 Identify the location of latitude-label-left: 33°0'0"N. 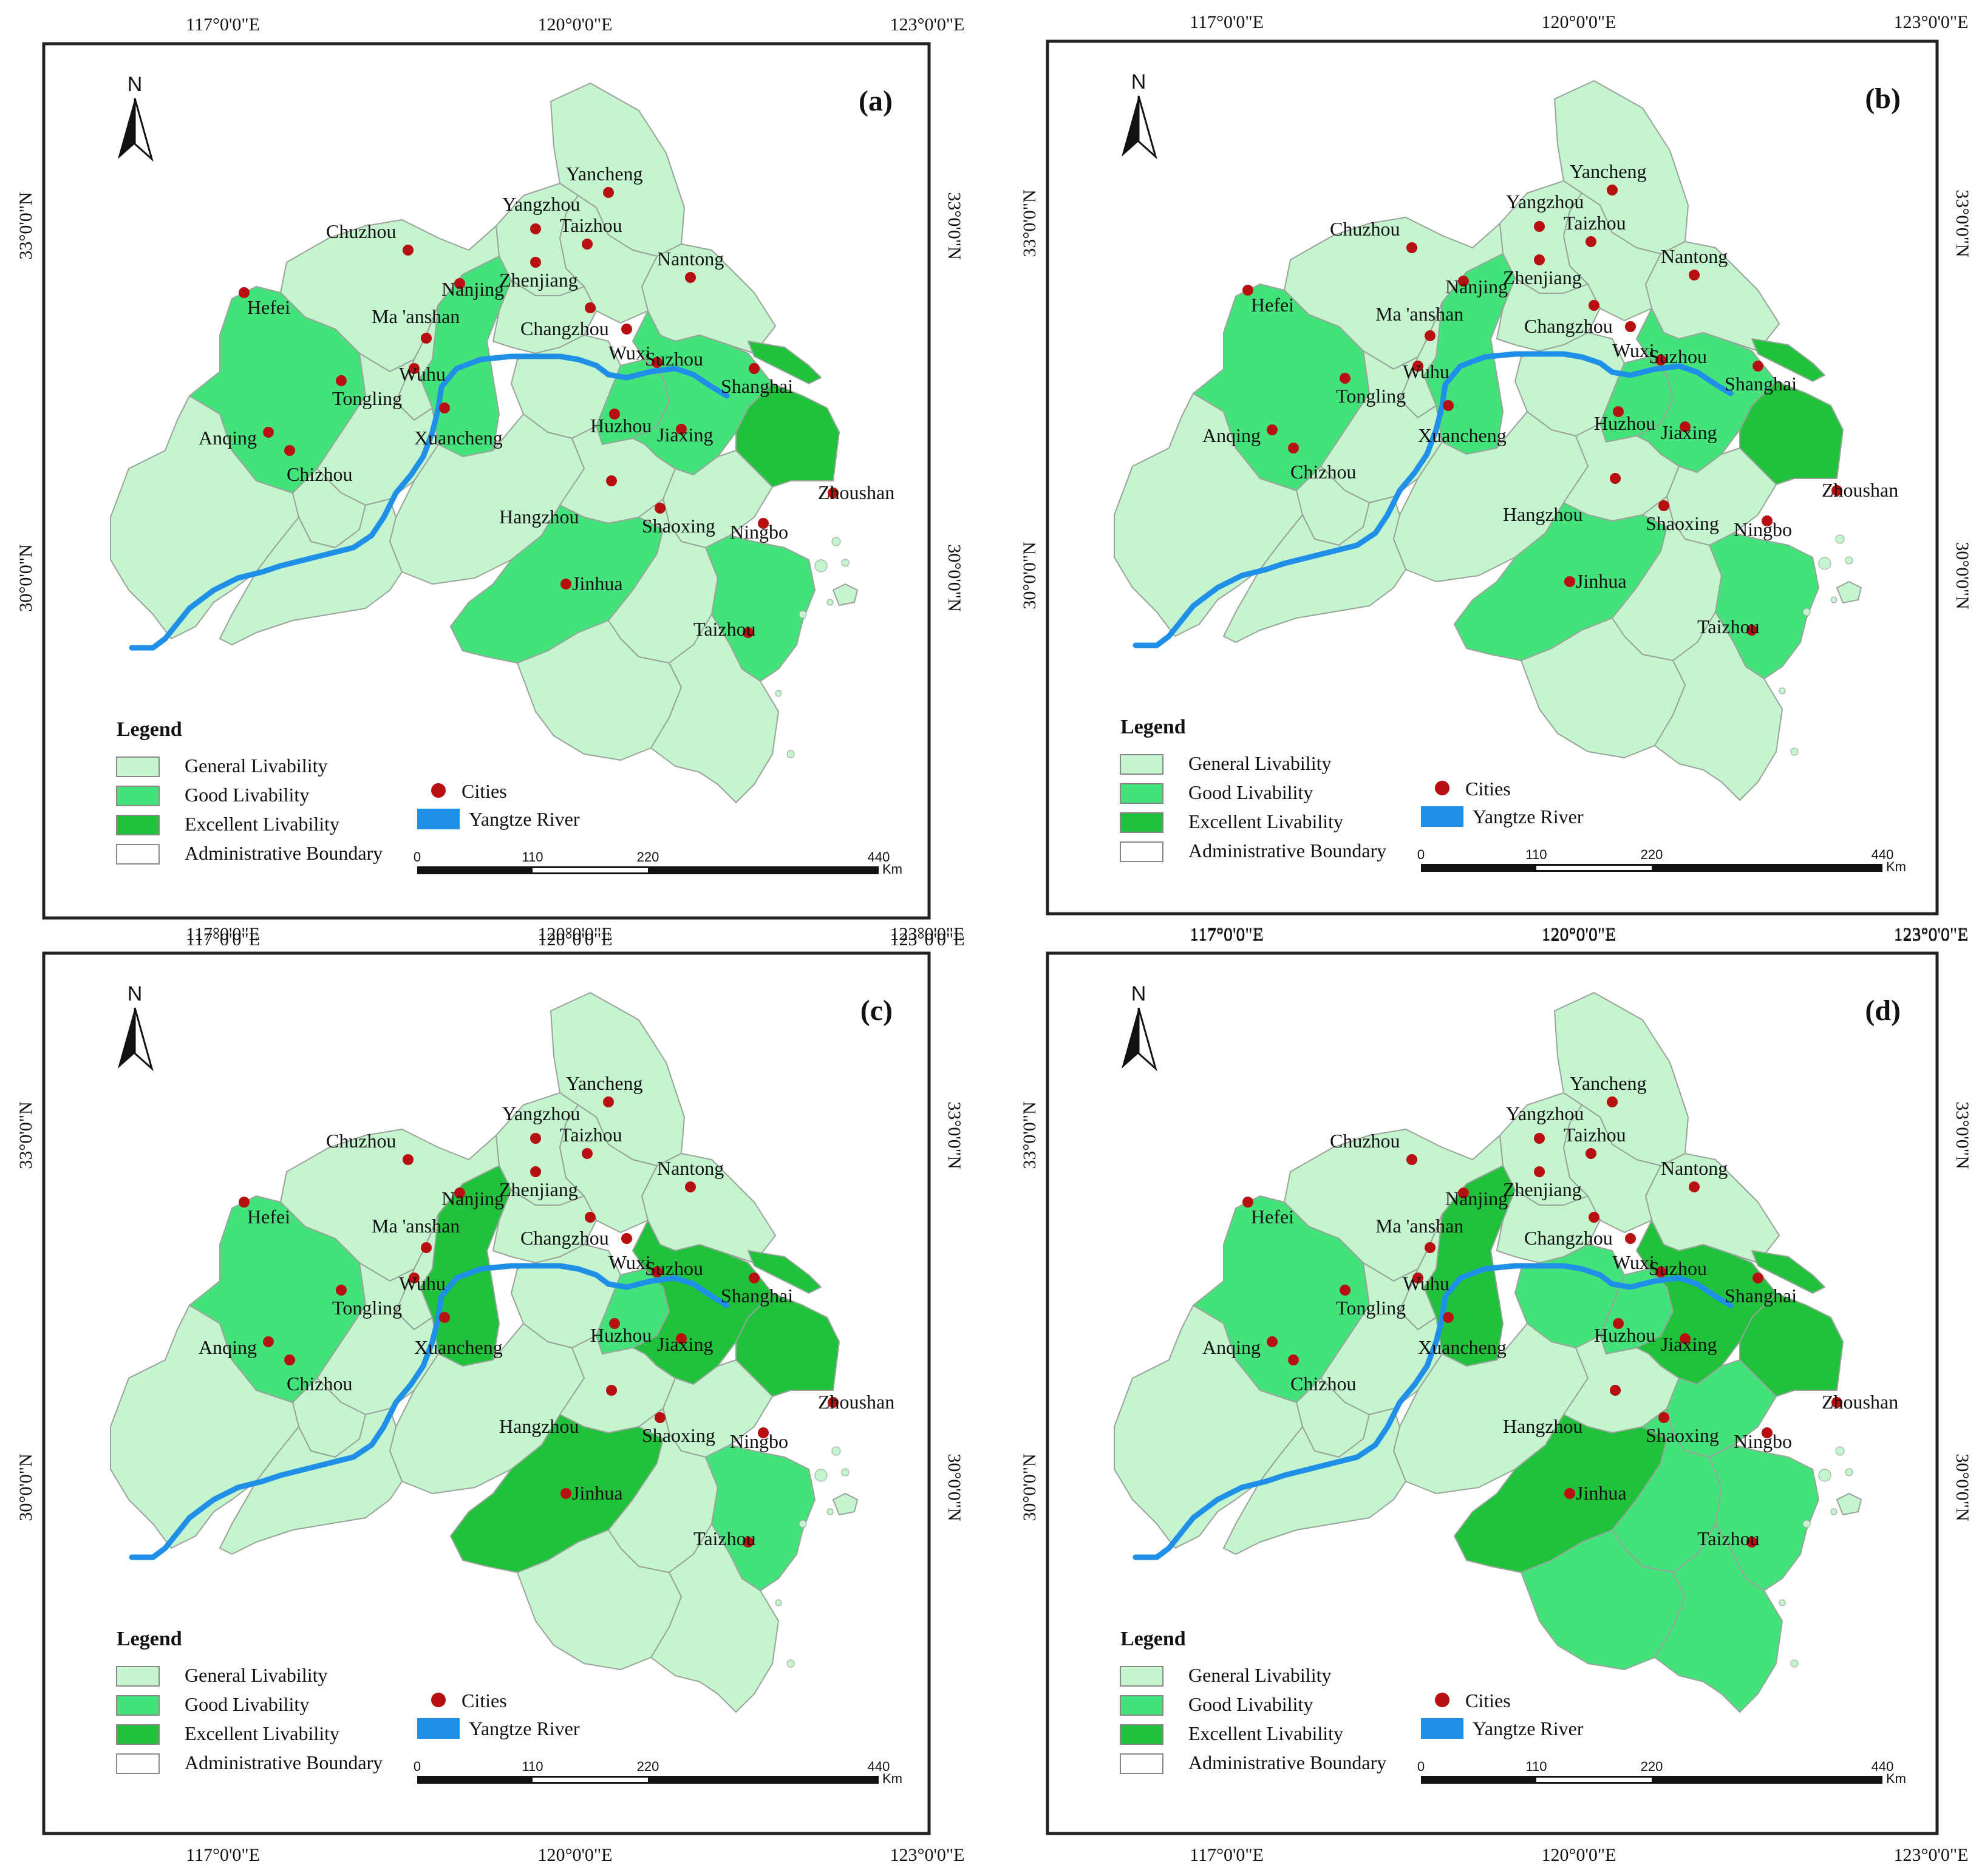
(1030, 223).